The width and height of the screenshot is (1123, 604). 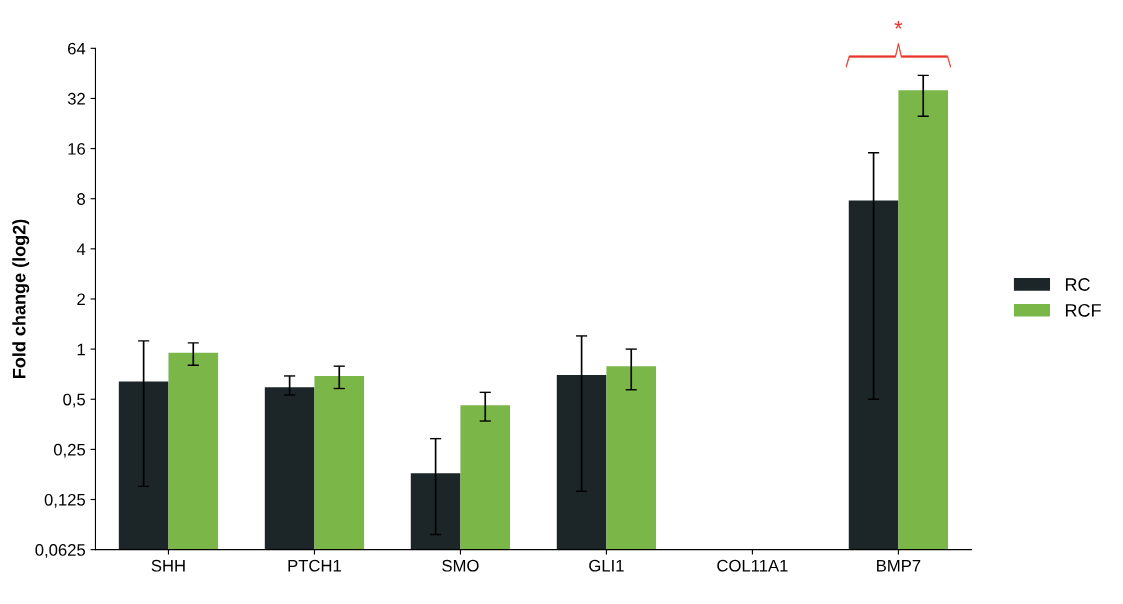 I want to click on x-tick-label: GLI1, so click(x=606, y=565).